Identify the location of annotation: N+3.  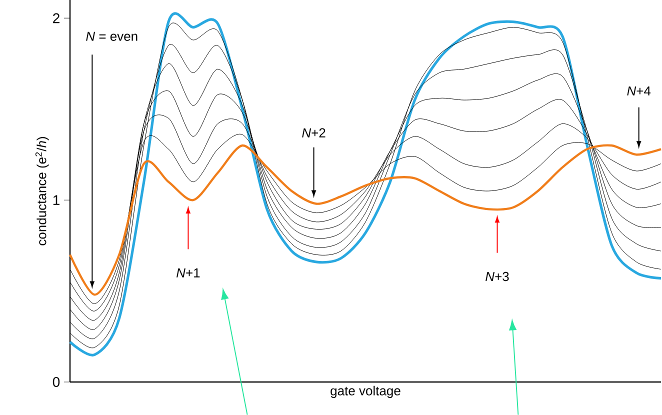
(497, 277).